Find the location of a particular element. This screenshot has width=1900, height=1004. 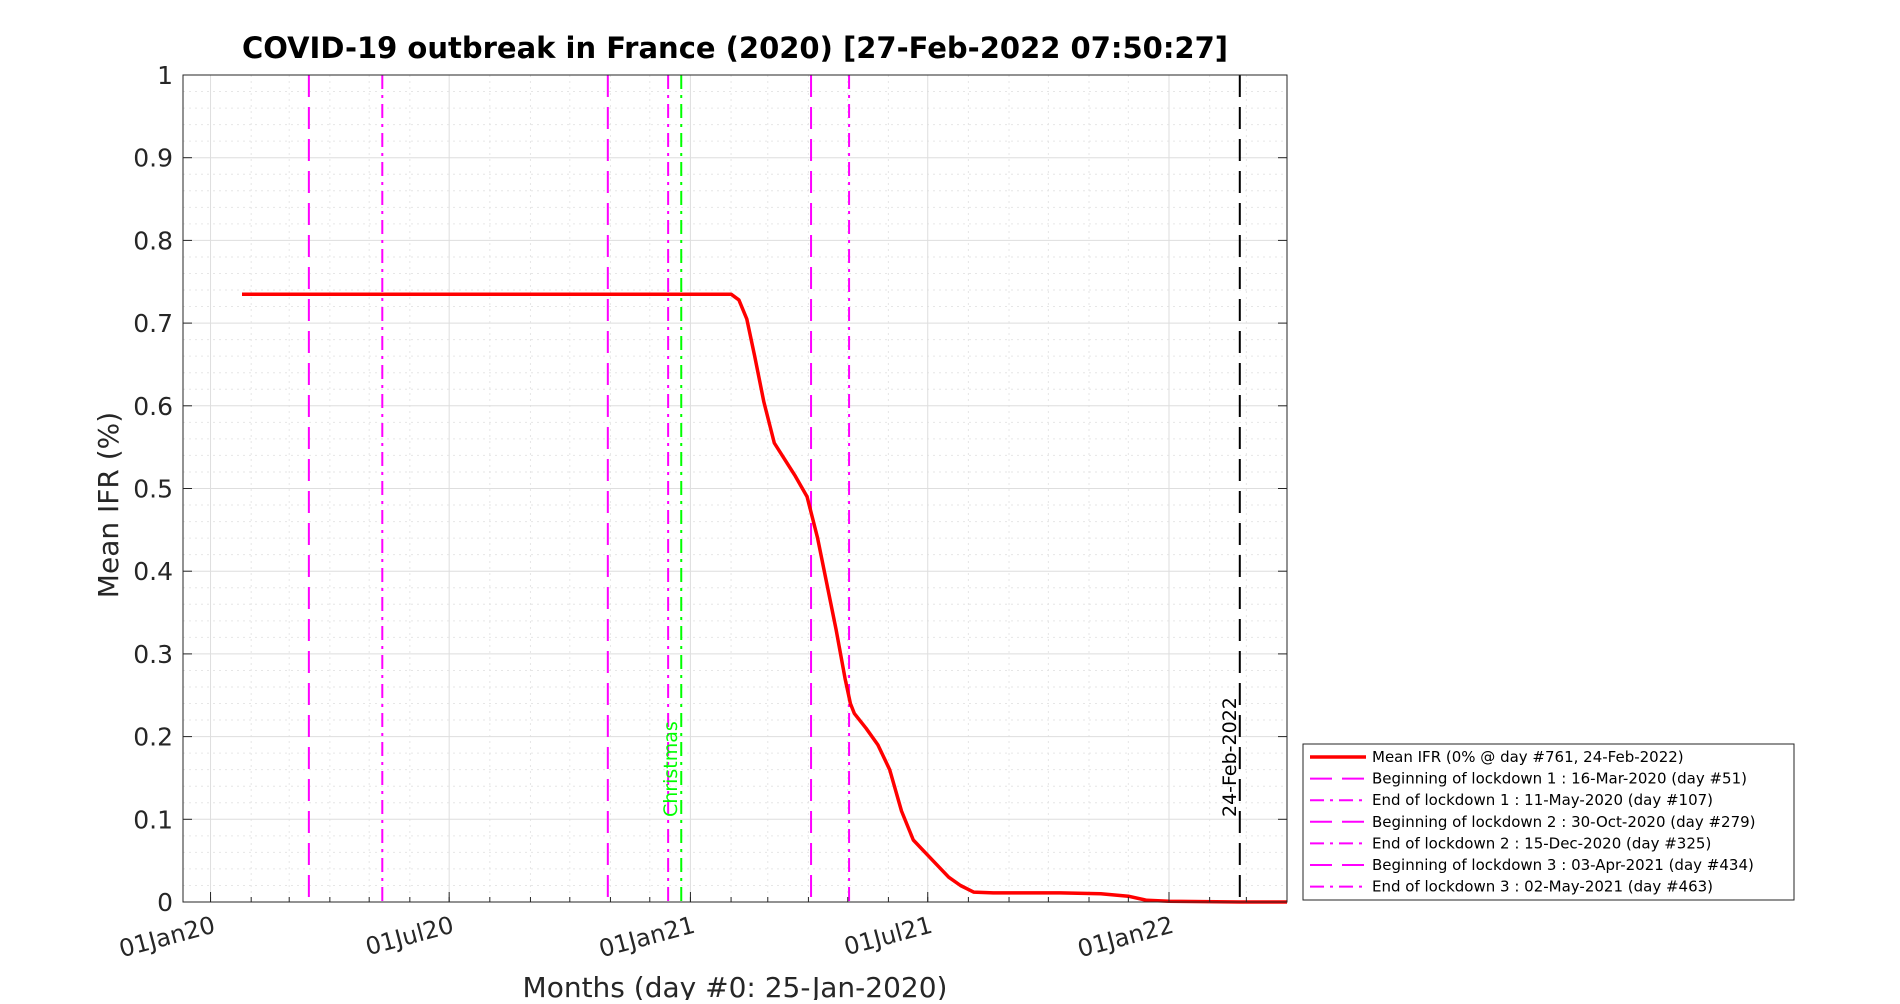

y-tick-label: 0.8 is located at coordinates (153, 240).